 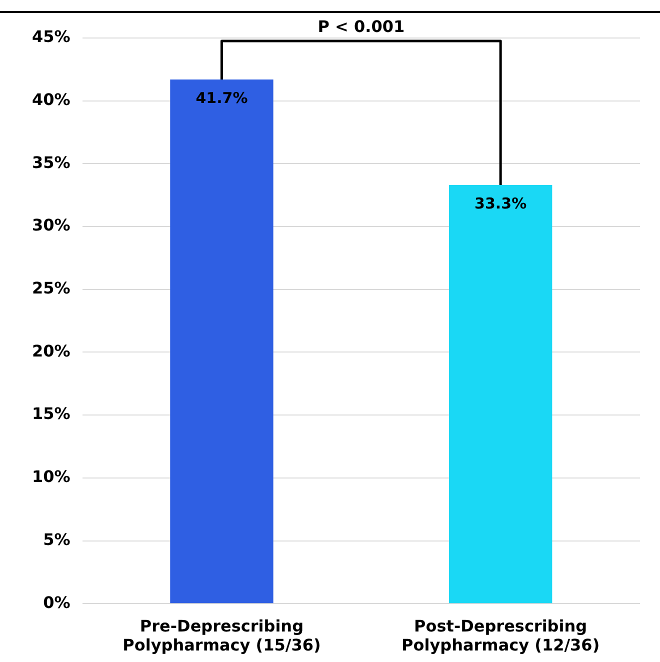 I want to click on y-tick-label: 35%, so click(x=51, y=162).